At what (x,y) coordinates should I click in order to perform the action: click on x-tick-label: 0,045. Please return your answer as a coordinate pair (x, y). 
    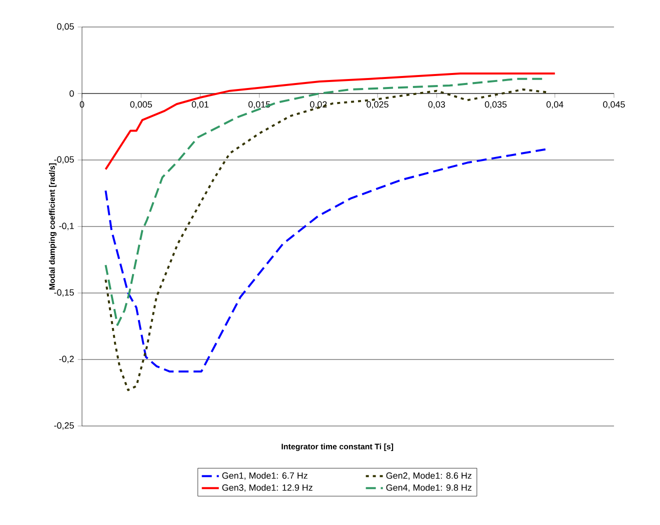
    Looking at the image, I should click on (614, 105).